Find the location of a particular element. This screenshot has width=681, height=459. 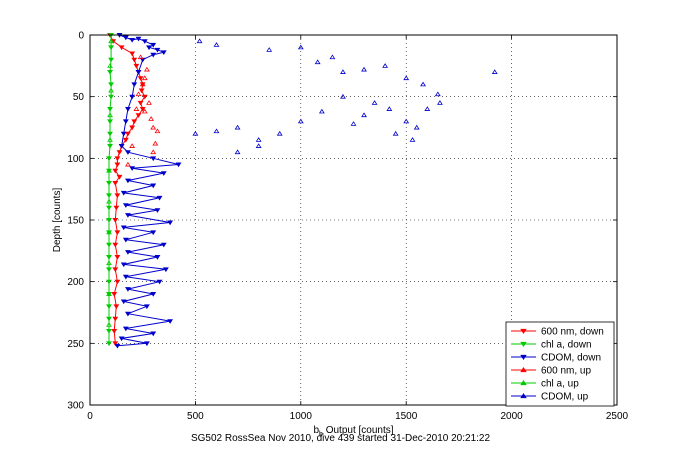

y-tick-label: 0 is located at coordinates (81, 36).